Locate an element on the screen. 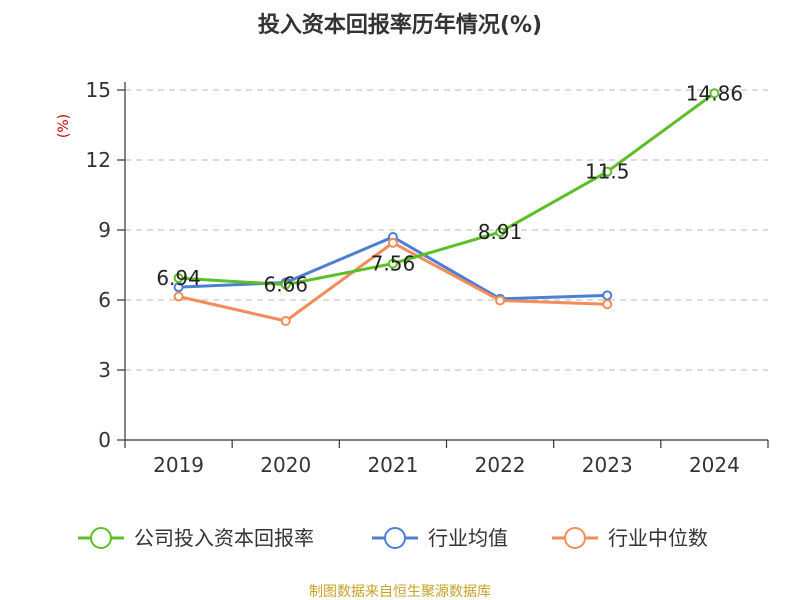  legend-item: 行业中位数 is located at coordinates (630, 538).